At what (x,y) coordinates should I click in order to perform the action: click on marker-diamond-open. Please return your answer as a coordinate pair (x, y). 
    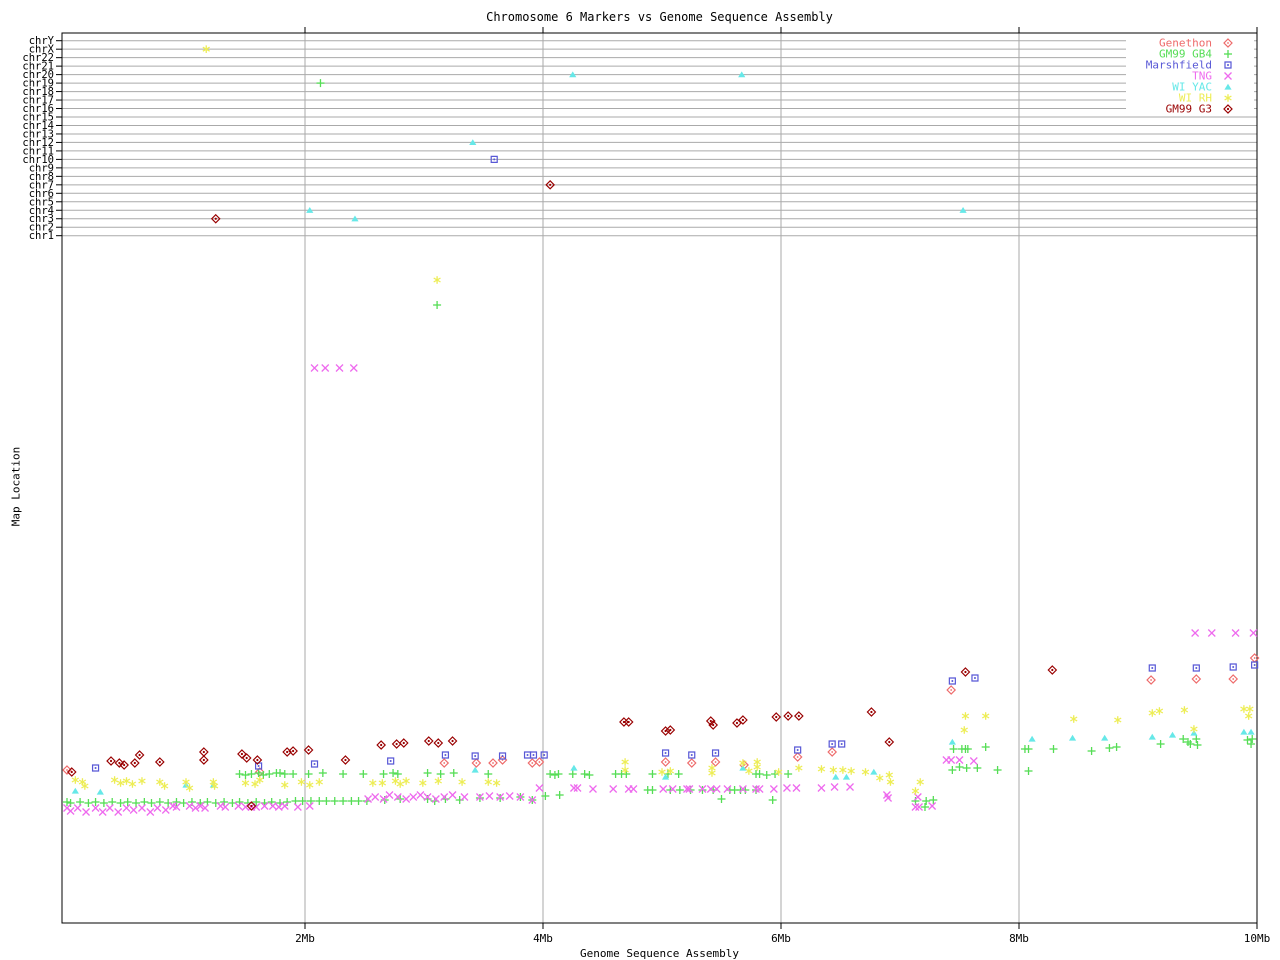
    Looking at the image, I should click on (67, 770).